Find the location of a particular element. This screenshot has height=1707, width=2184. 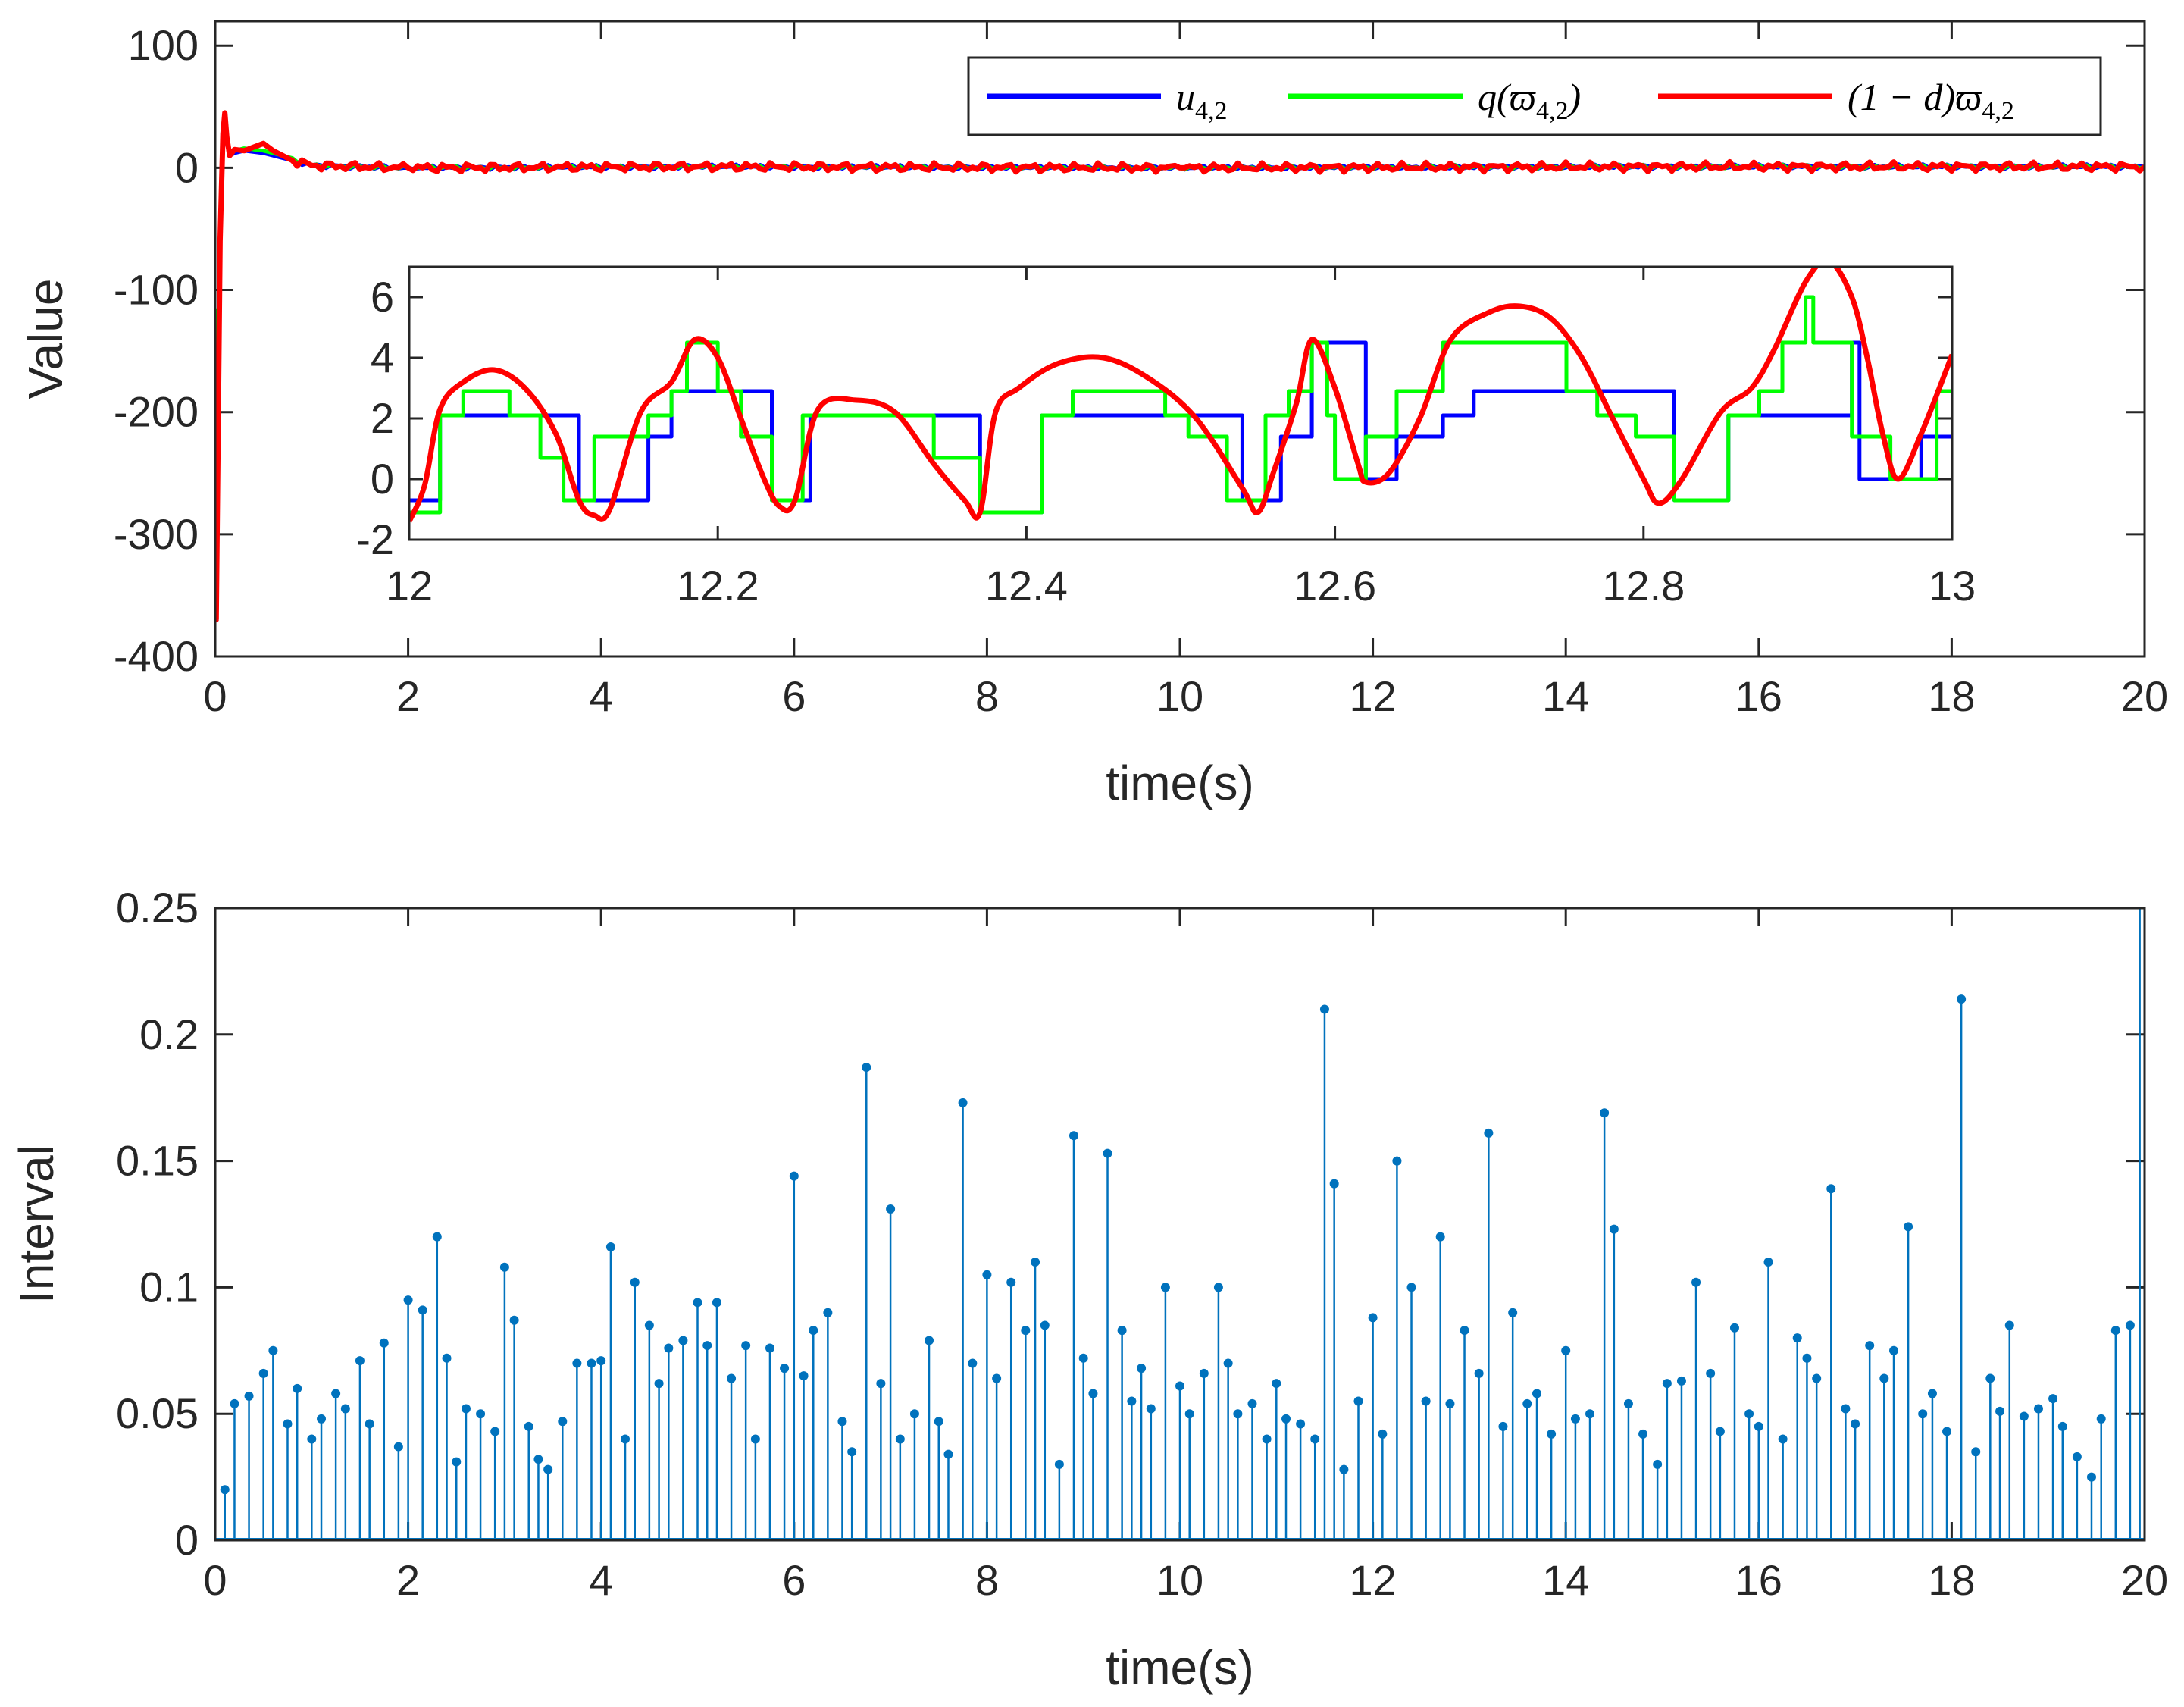

top-x-tick-label: 14 is located at coordinates (1565, 696).